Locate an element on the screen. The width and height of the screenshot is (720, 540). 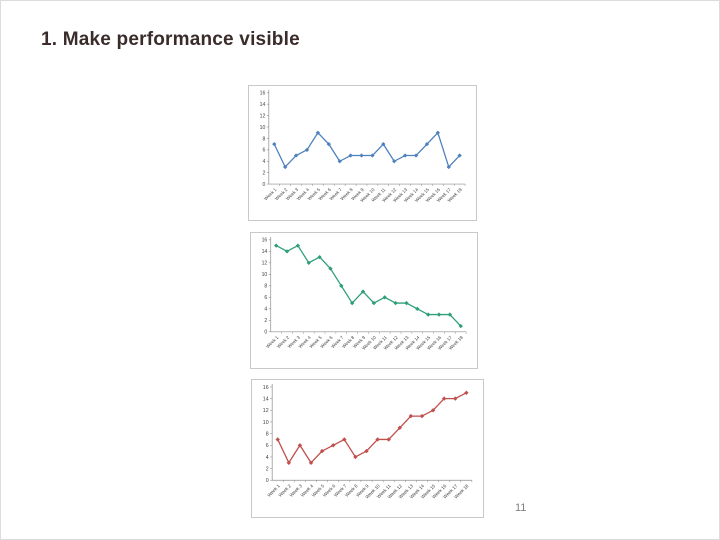
slide-title: 1. Make performance visible is located at coordinates (170, 39).